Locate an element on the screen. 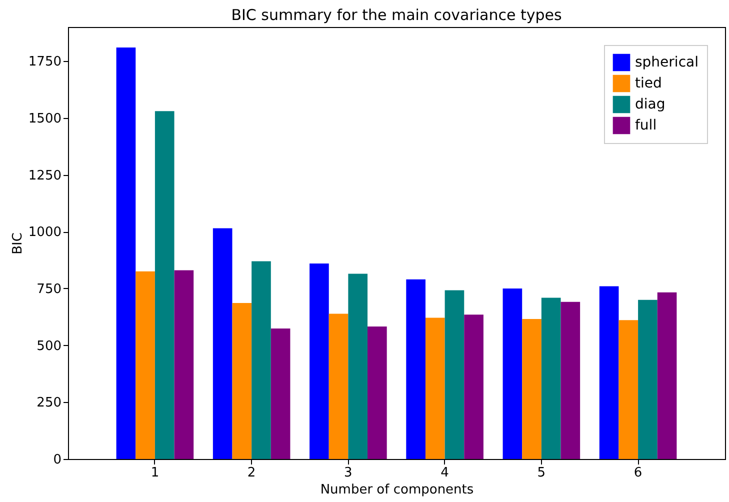  x-tick-label: 1 is located at coordinates (155, 473).